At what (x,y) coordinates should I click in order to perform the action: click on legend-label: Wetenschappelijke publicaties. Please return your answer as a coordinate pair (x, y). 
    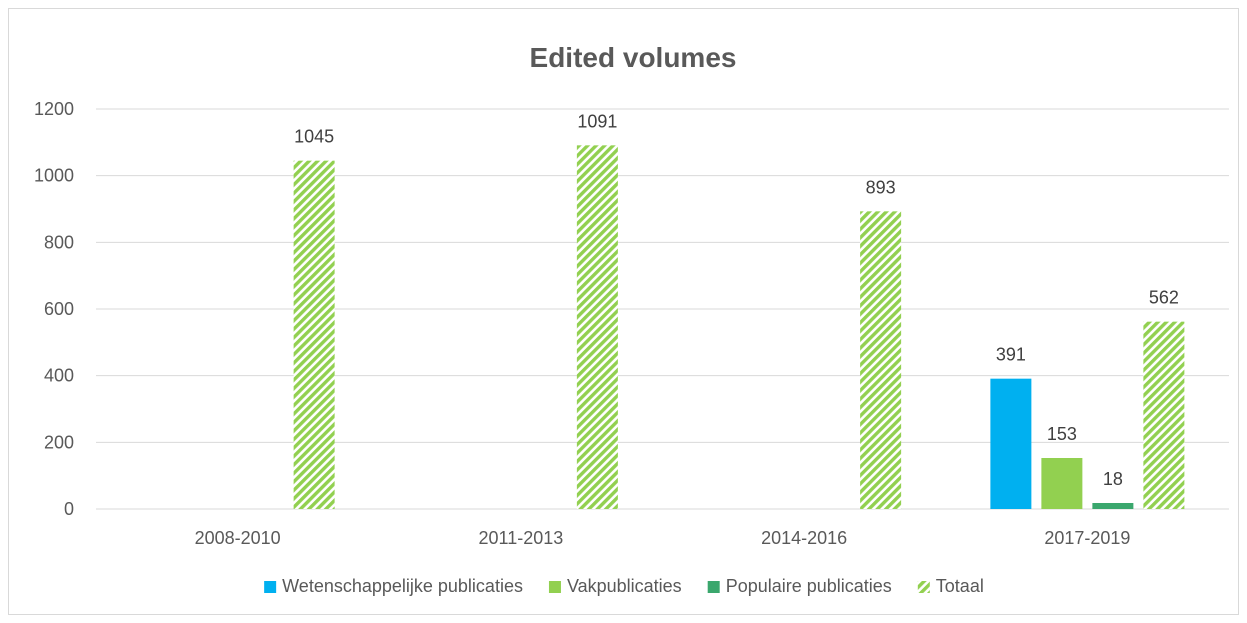
    Looking at the image, I should click on (402, 586).